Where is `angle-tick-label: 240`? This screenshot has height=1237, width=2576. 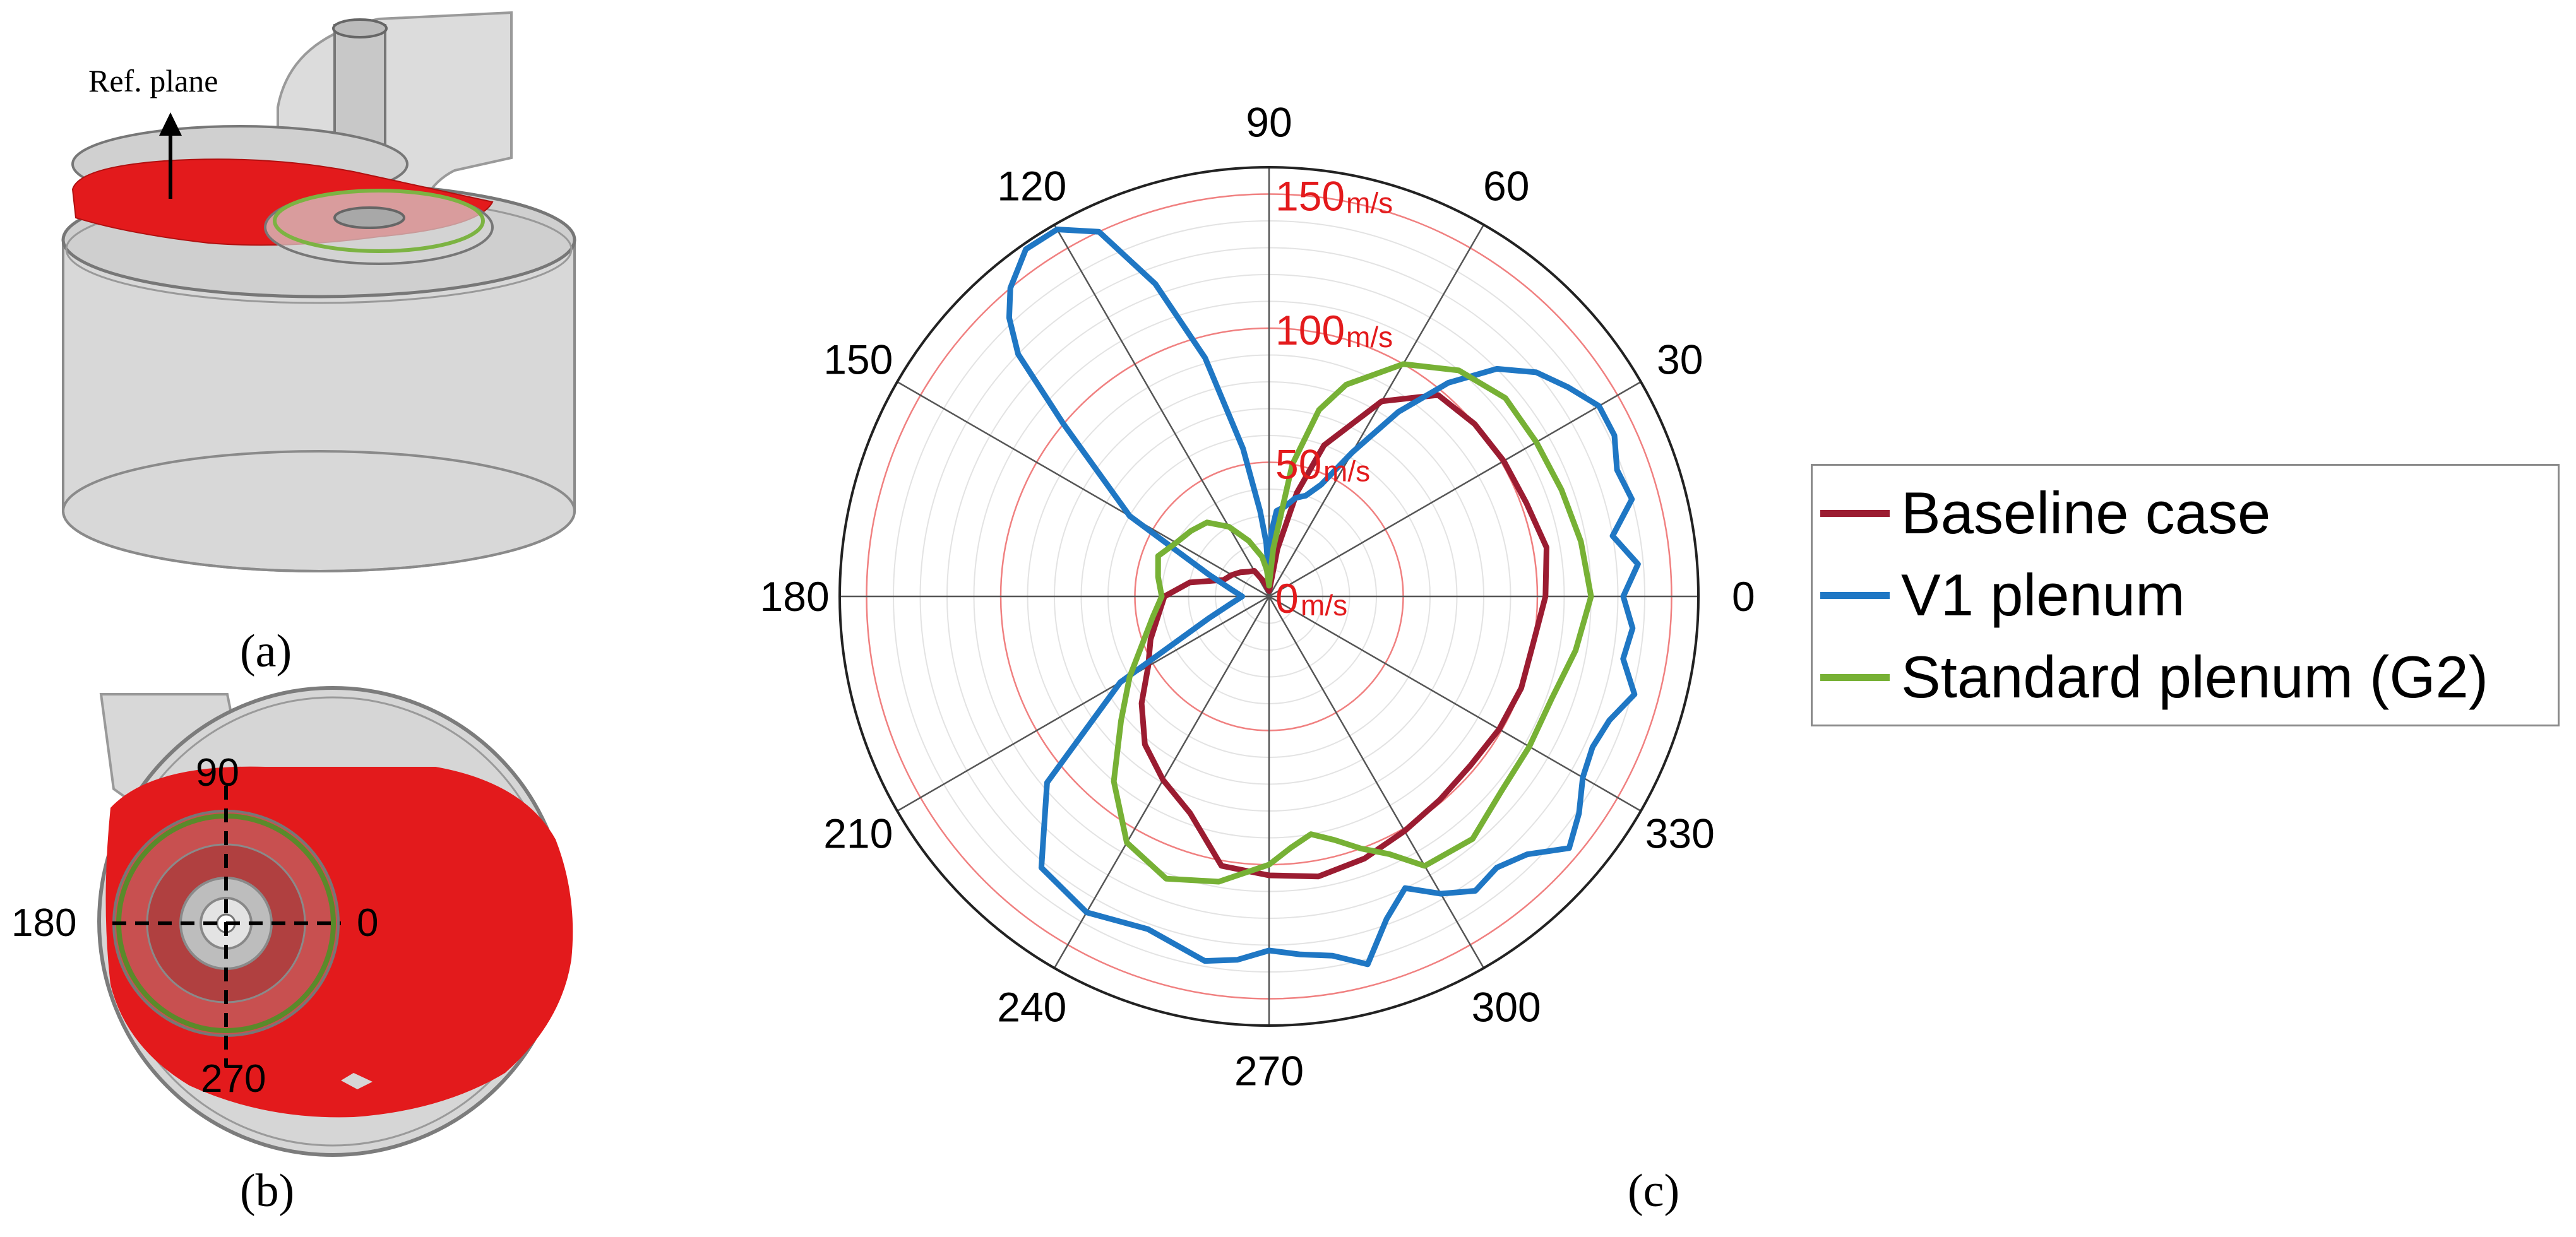
angle-tick-label: 240 is located at coordinates (1031, 1007).